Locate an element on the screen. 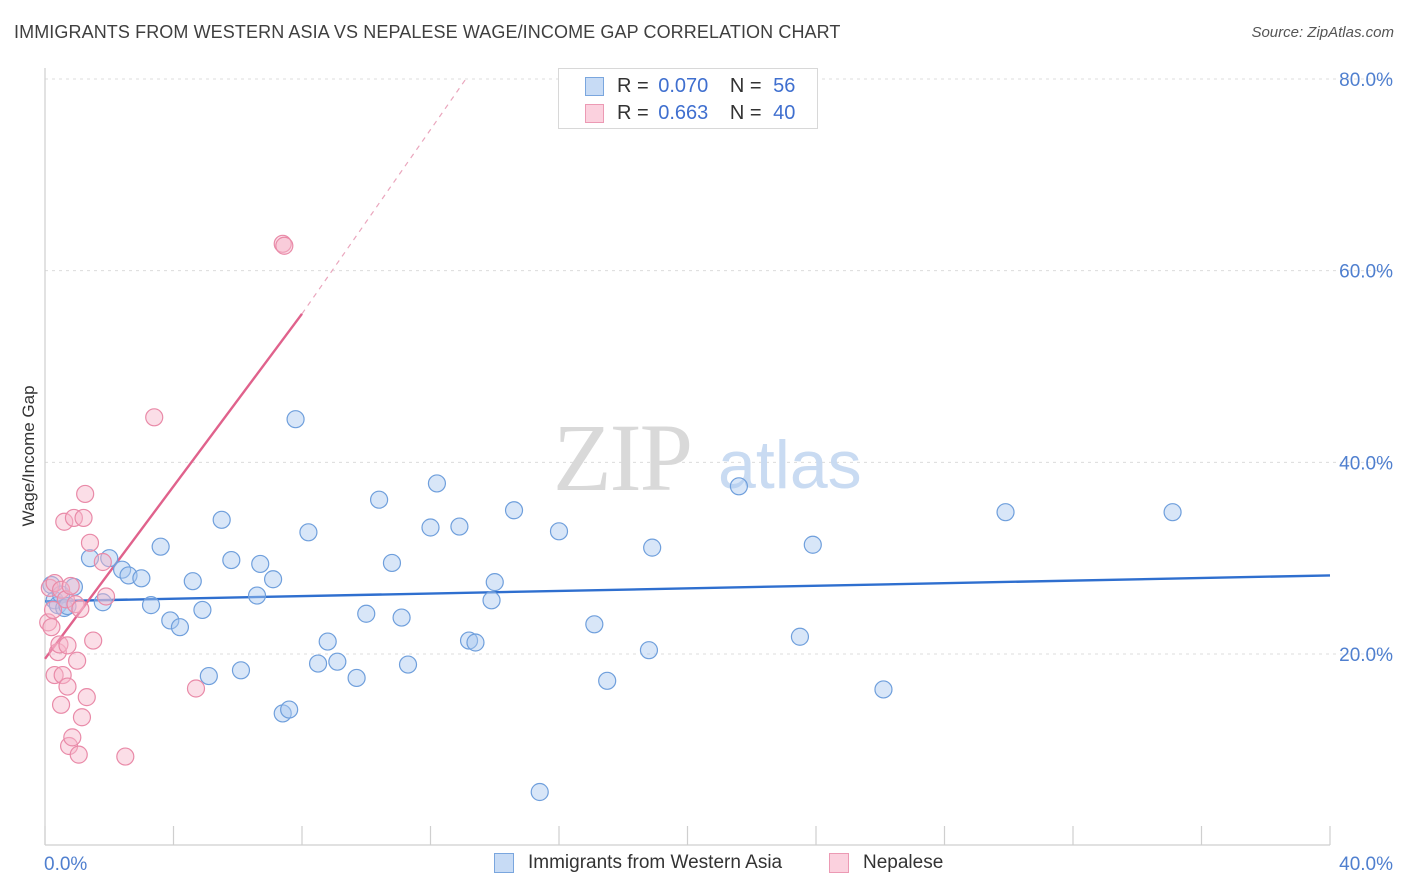 The height and width of the screenshot is (892, 1406). x-tick-label: 0.0% is located at coordinates (65, 864).